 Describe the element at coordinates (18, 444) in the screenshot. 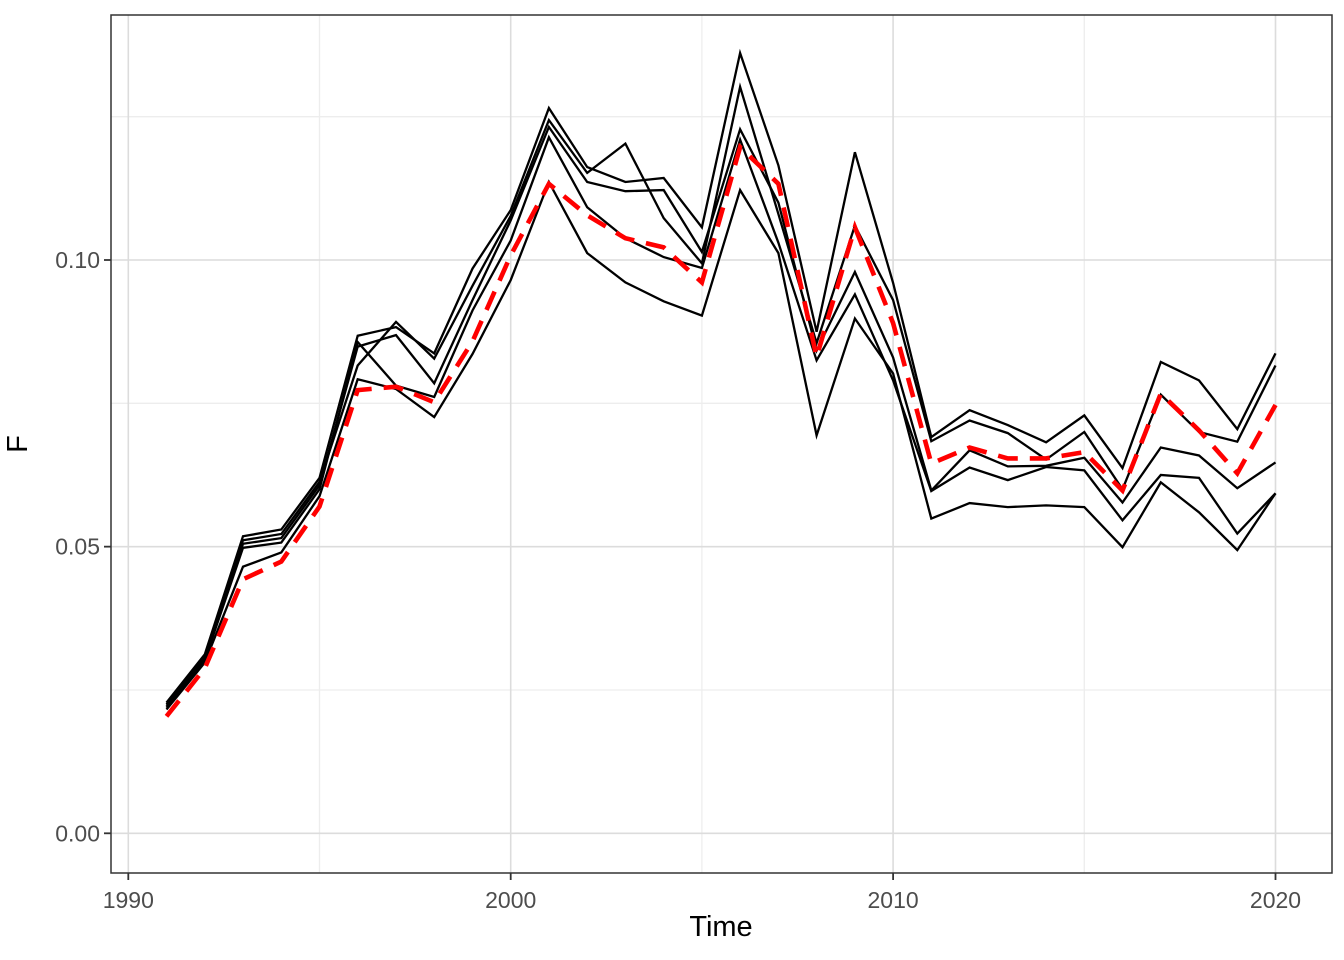

I see `y-axis-title: F` at that location.